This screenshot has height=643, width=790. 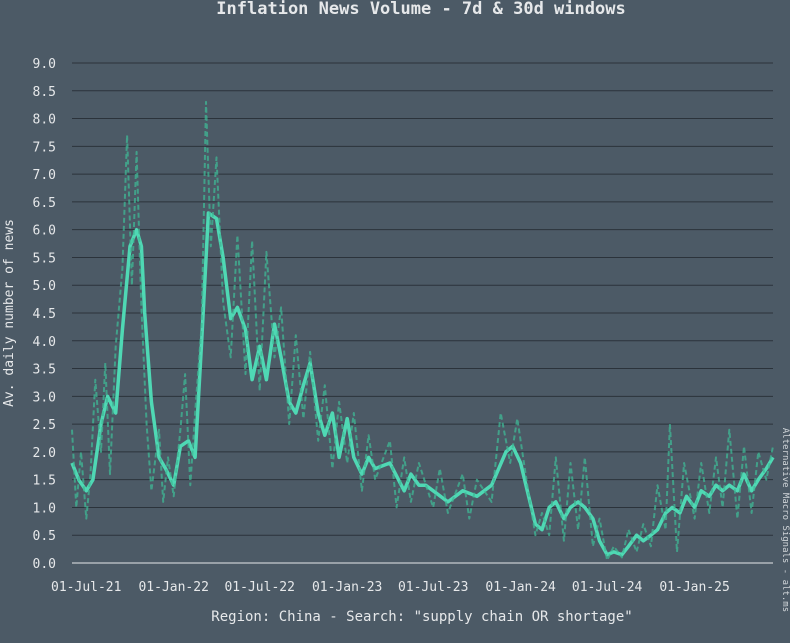 What do you see at coordinates (44, 425) in the screenshot?
I see `y-tick-label: 2.5` at bounding box center [44, 425].